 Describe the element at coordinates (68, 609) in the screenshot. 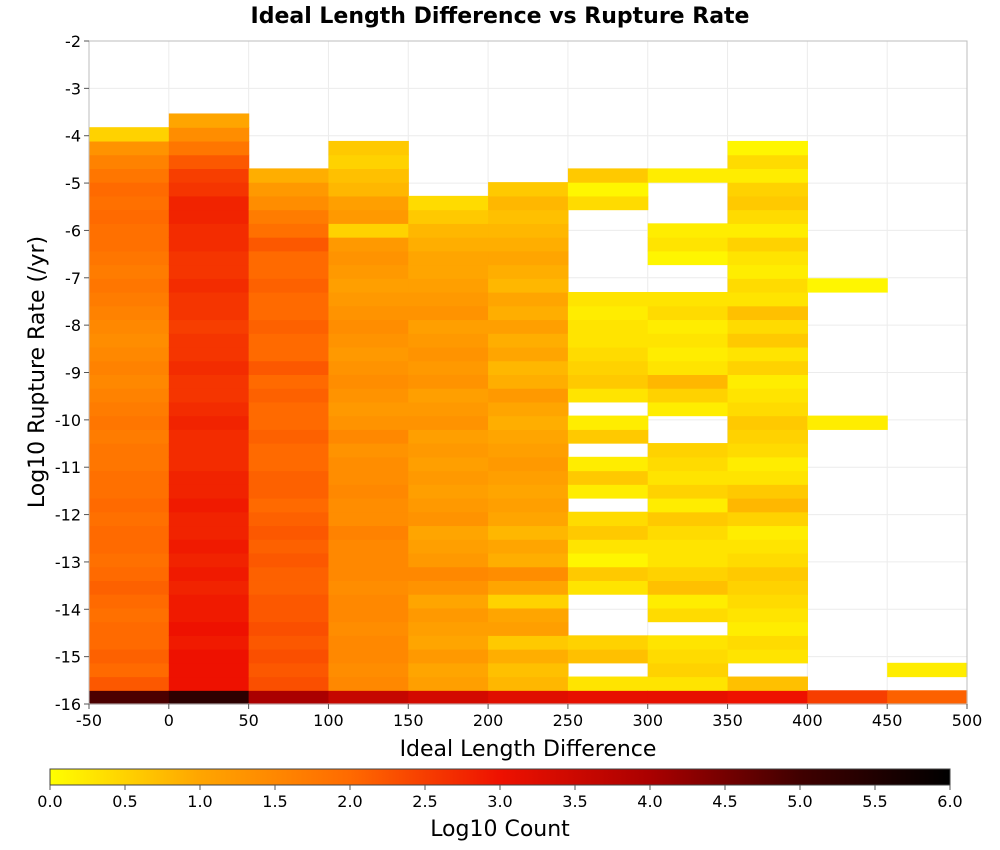

I see `y-tick-label: -14` at that location.